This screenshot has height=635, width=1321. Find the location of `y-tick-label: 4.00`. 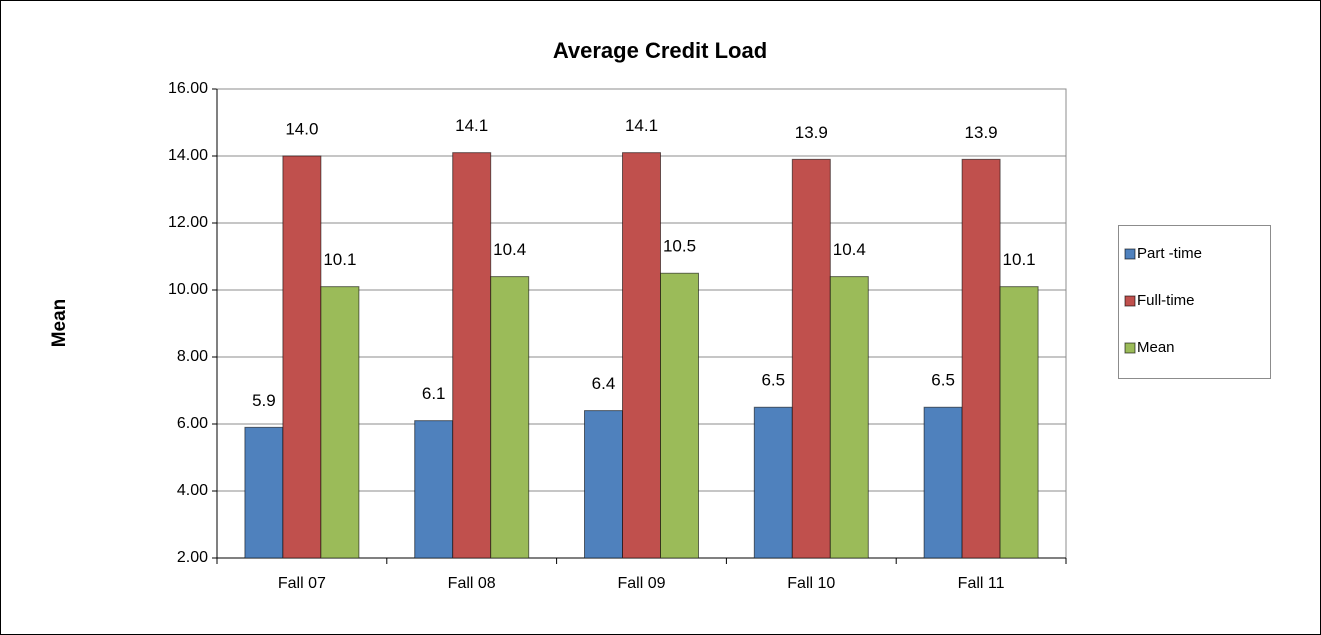

y-tick-label: 4.00 is located at coordinates (192, 490).